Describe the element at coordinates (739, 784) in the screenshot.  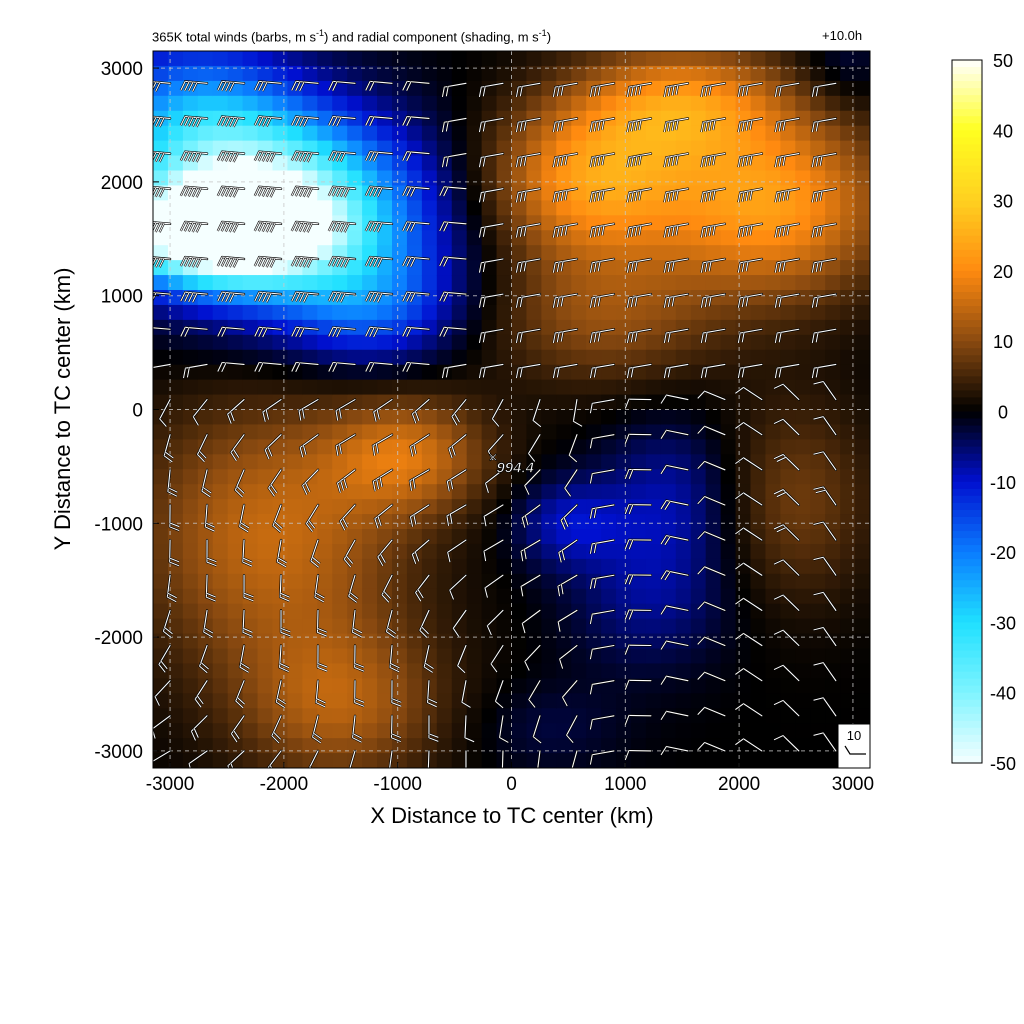
I see `x-tick-label: 2000` at that location.